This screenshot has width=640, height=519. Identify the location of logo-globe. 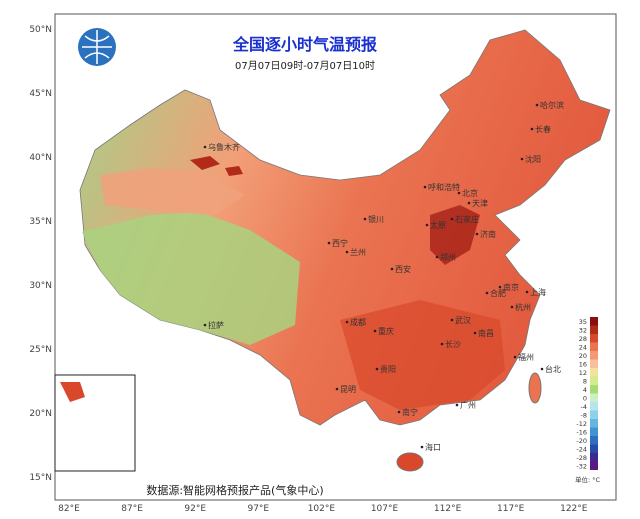
(97, 47).